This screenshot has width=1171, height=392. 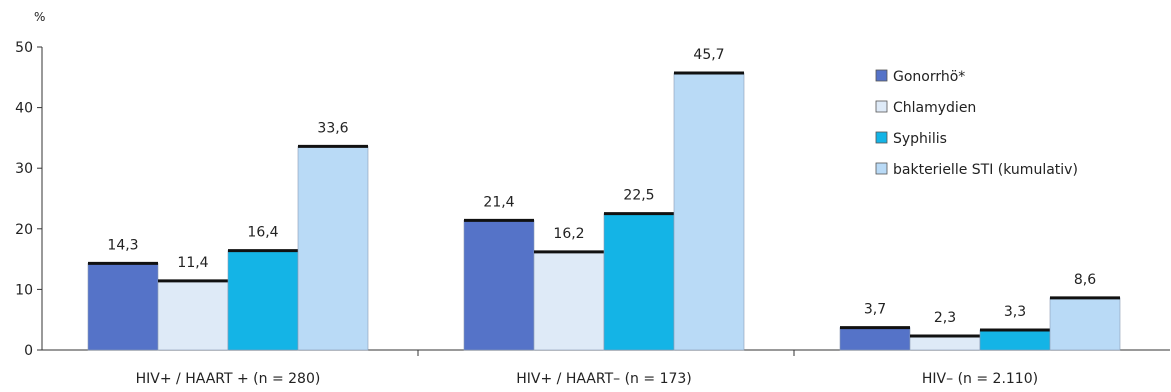 I want to click on y-unit-label: %, so click(x=39, y=17).